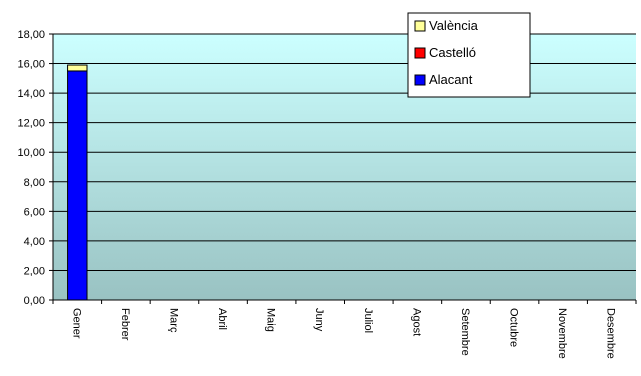  I want to click on x-tick-label: Gener, so click(76, 323).